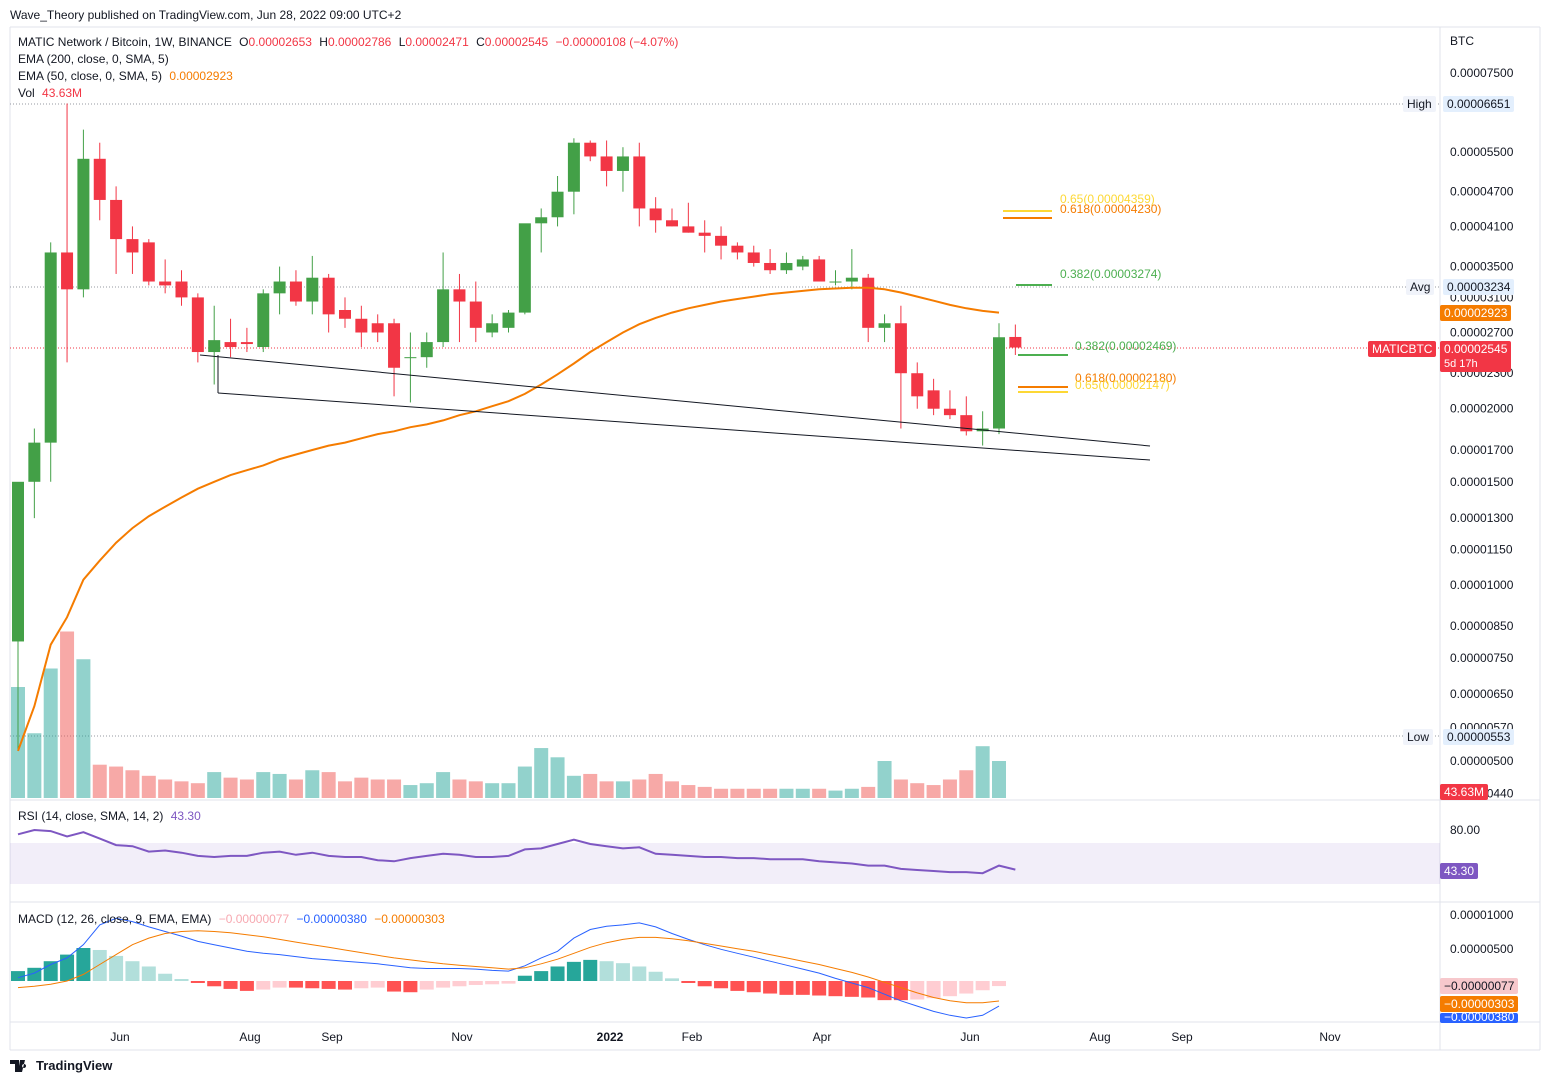  Describe the element at coordinates (244, 42) in the screenshot. I see `open-label: O` at that location.